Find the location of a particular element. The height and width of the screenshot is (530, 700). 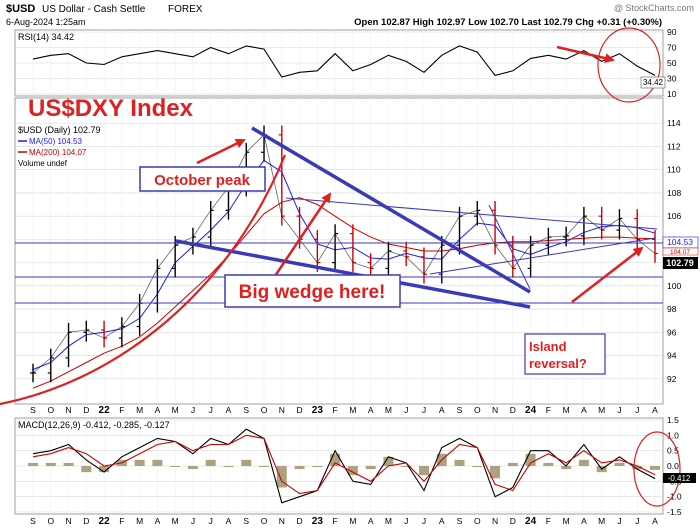

macd-series is located at coordinates (344, 466).